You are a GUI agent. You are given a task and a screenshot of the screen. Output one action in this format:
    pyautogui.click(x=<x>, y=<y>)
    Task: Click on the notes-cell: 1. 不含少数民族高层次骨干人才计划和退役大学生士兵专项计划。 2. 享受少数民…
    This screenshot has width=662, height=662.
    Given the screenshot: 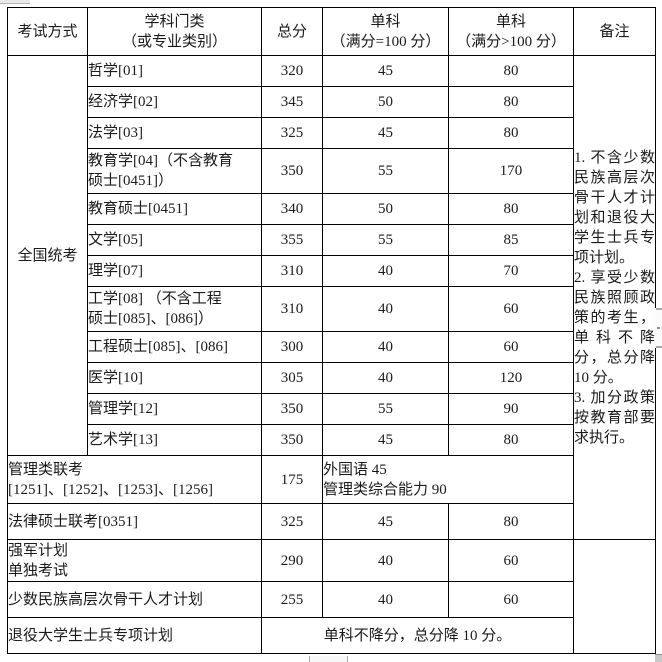 What is the action you would take?
    pyautogui.click(x=614, y=297)
    